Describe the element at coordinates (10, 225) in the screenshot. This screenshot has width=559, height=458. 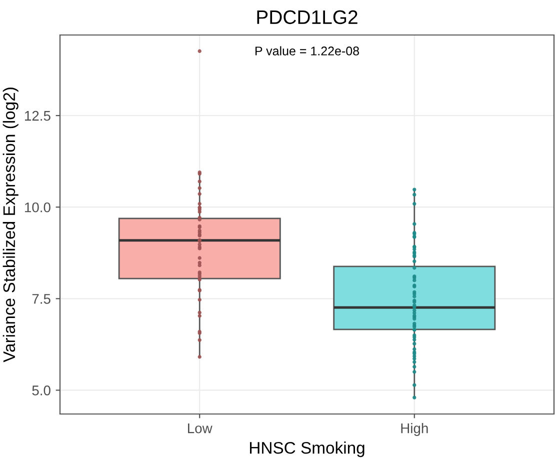
I see `y-axis-title: Variance Stabilized Expression (log2)` at that location.